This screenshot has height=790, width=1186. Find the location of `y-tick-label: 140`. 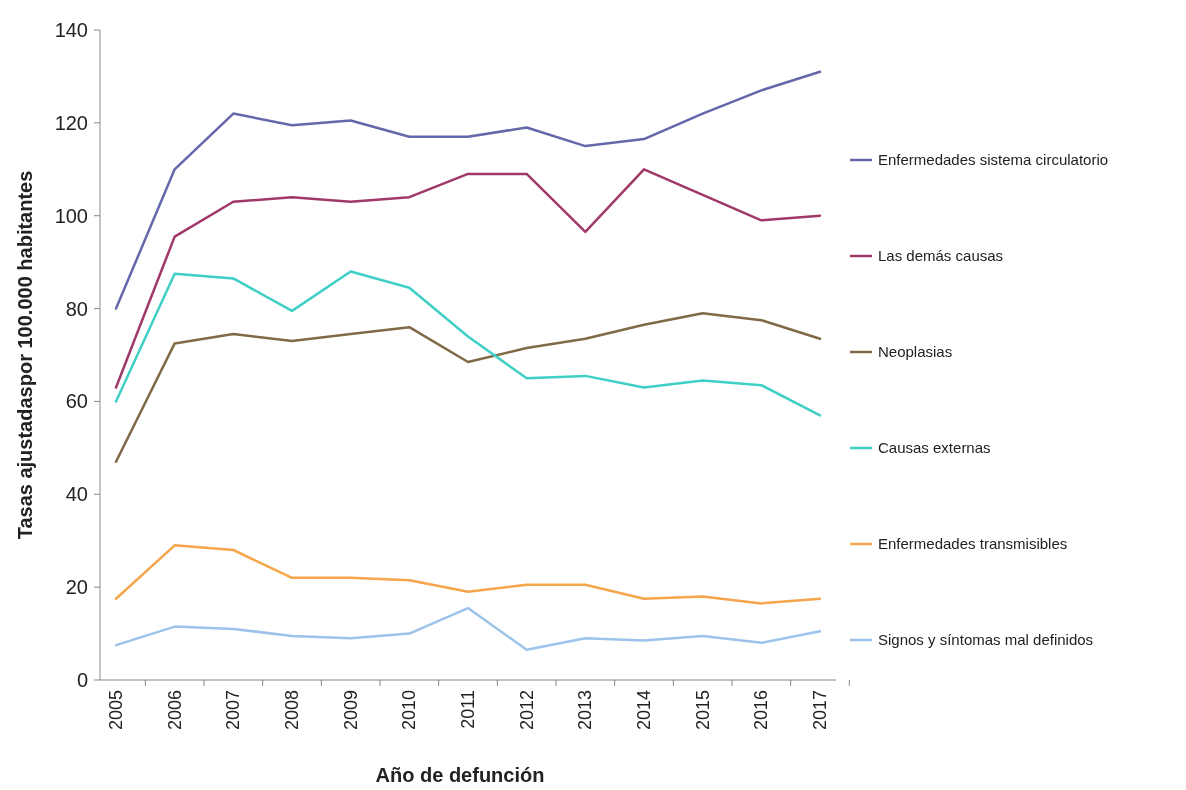

y-tick-label: 140 is located at coordinates (71, 30).